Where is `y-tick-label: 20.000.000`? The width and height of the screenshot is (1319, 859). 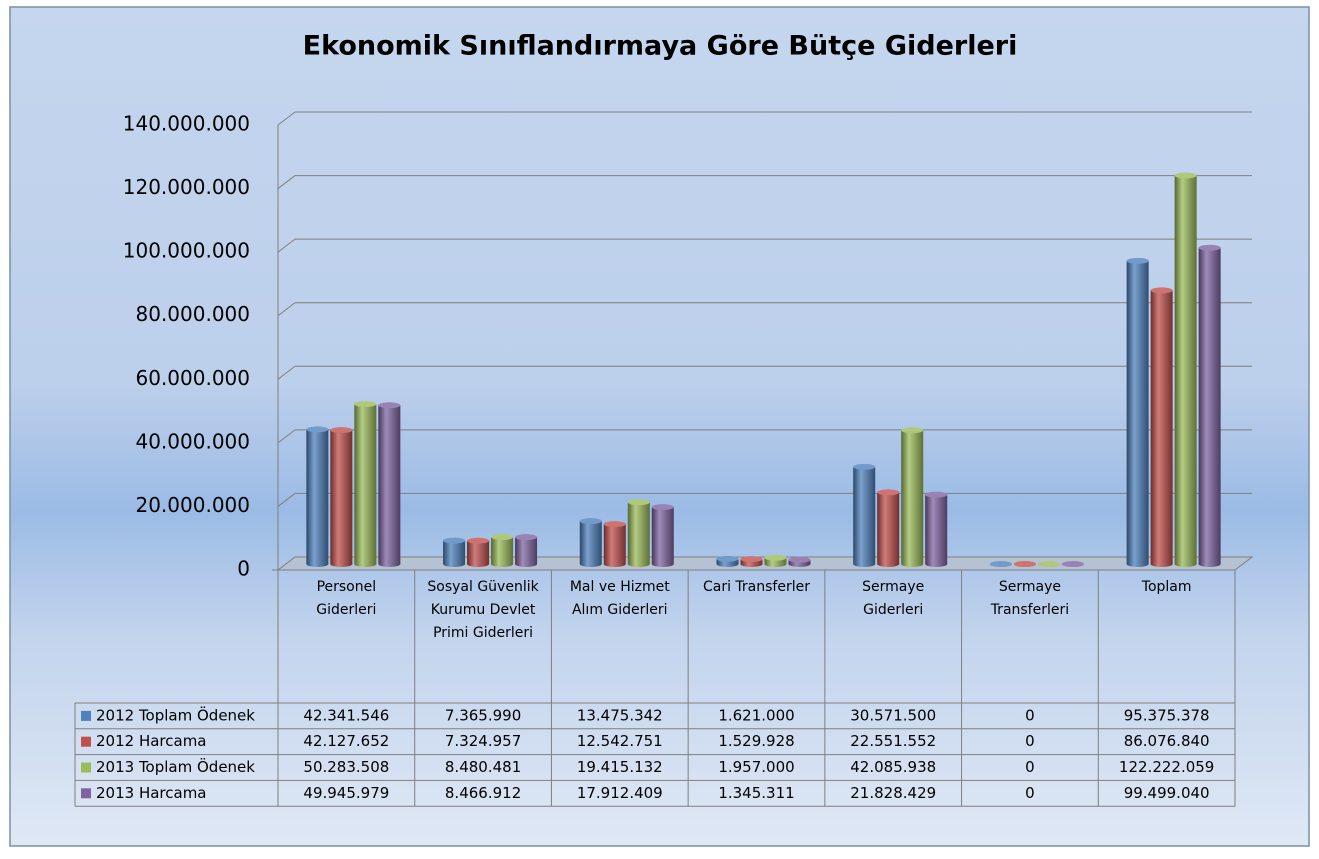
y-tick-label: 20.000.000 is located at coordinates (192, 505).